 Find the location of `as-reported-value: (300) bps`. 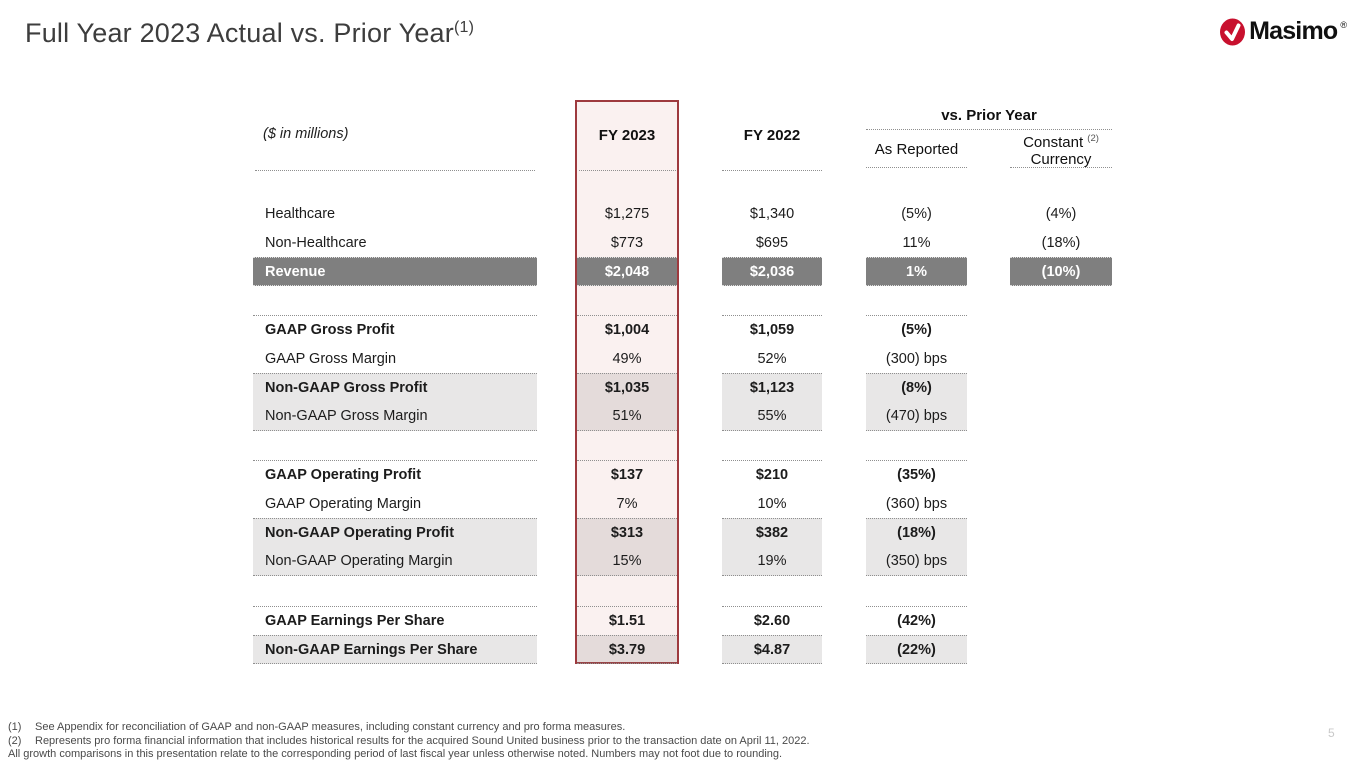

as-reported-value: (300) bps is located at coordinates (916, 358).